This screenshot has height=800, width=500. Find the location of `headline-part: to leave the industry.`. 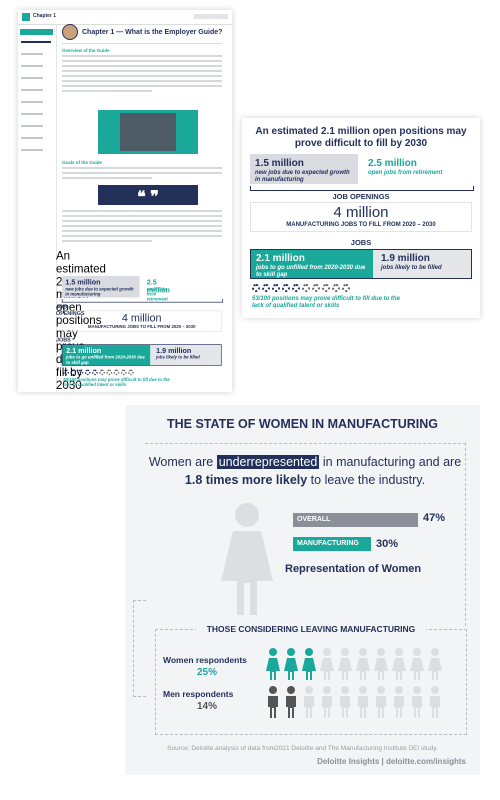

headline-part: to leave the industry. is located at coordinates (366, 480).